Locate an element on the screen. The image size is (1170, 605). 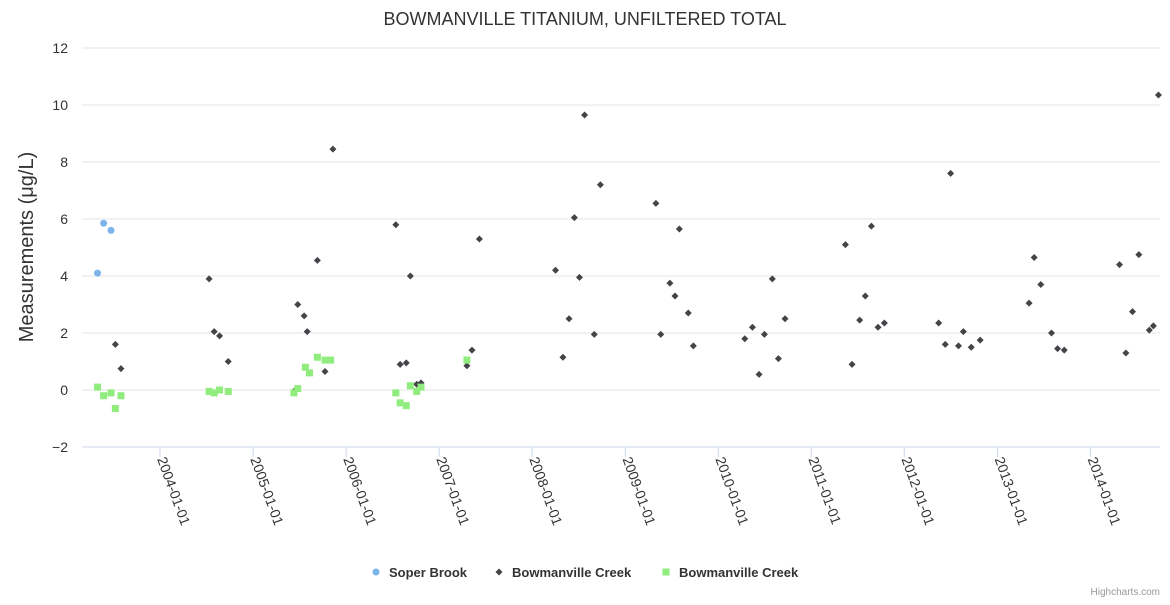
y-tick-label: 6 is located at coordinates (64, 219).